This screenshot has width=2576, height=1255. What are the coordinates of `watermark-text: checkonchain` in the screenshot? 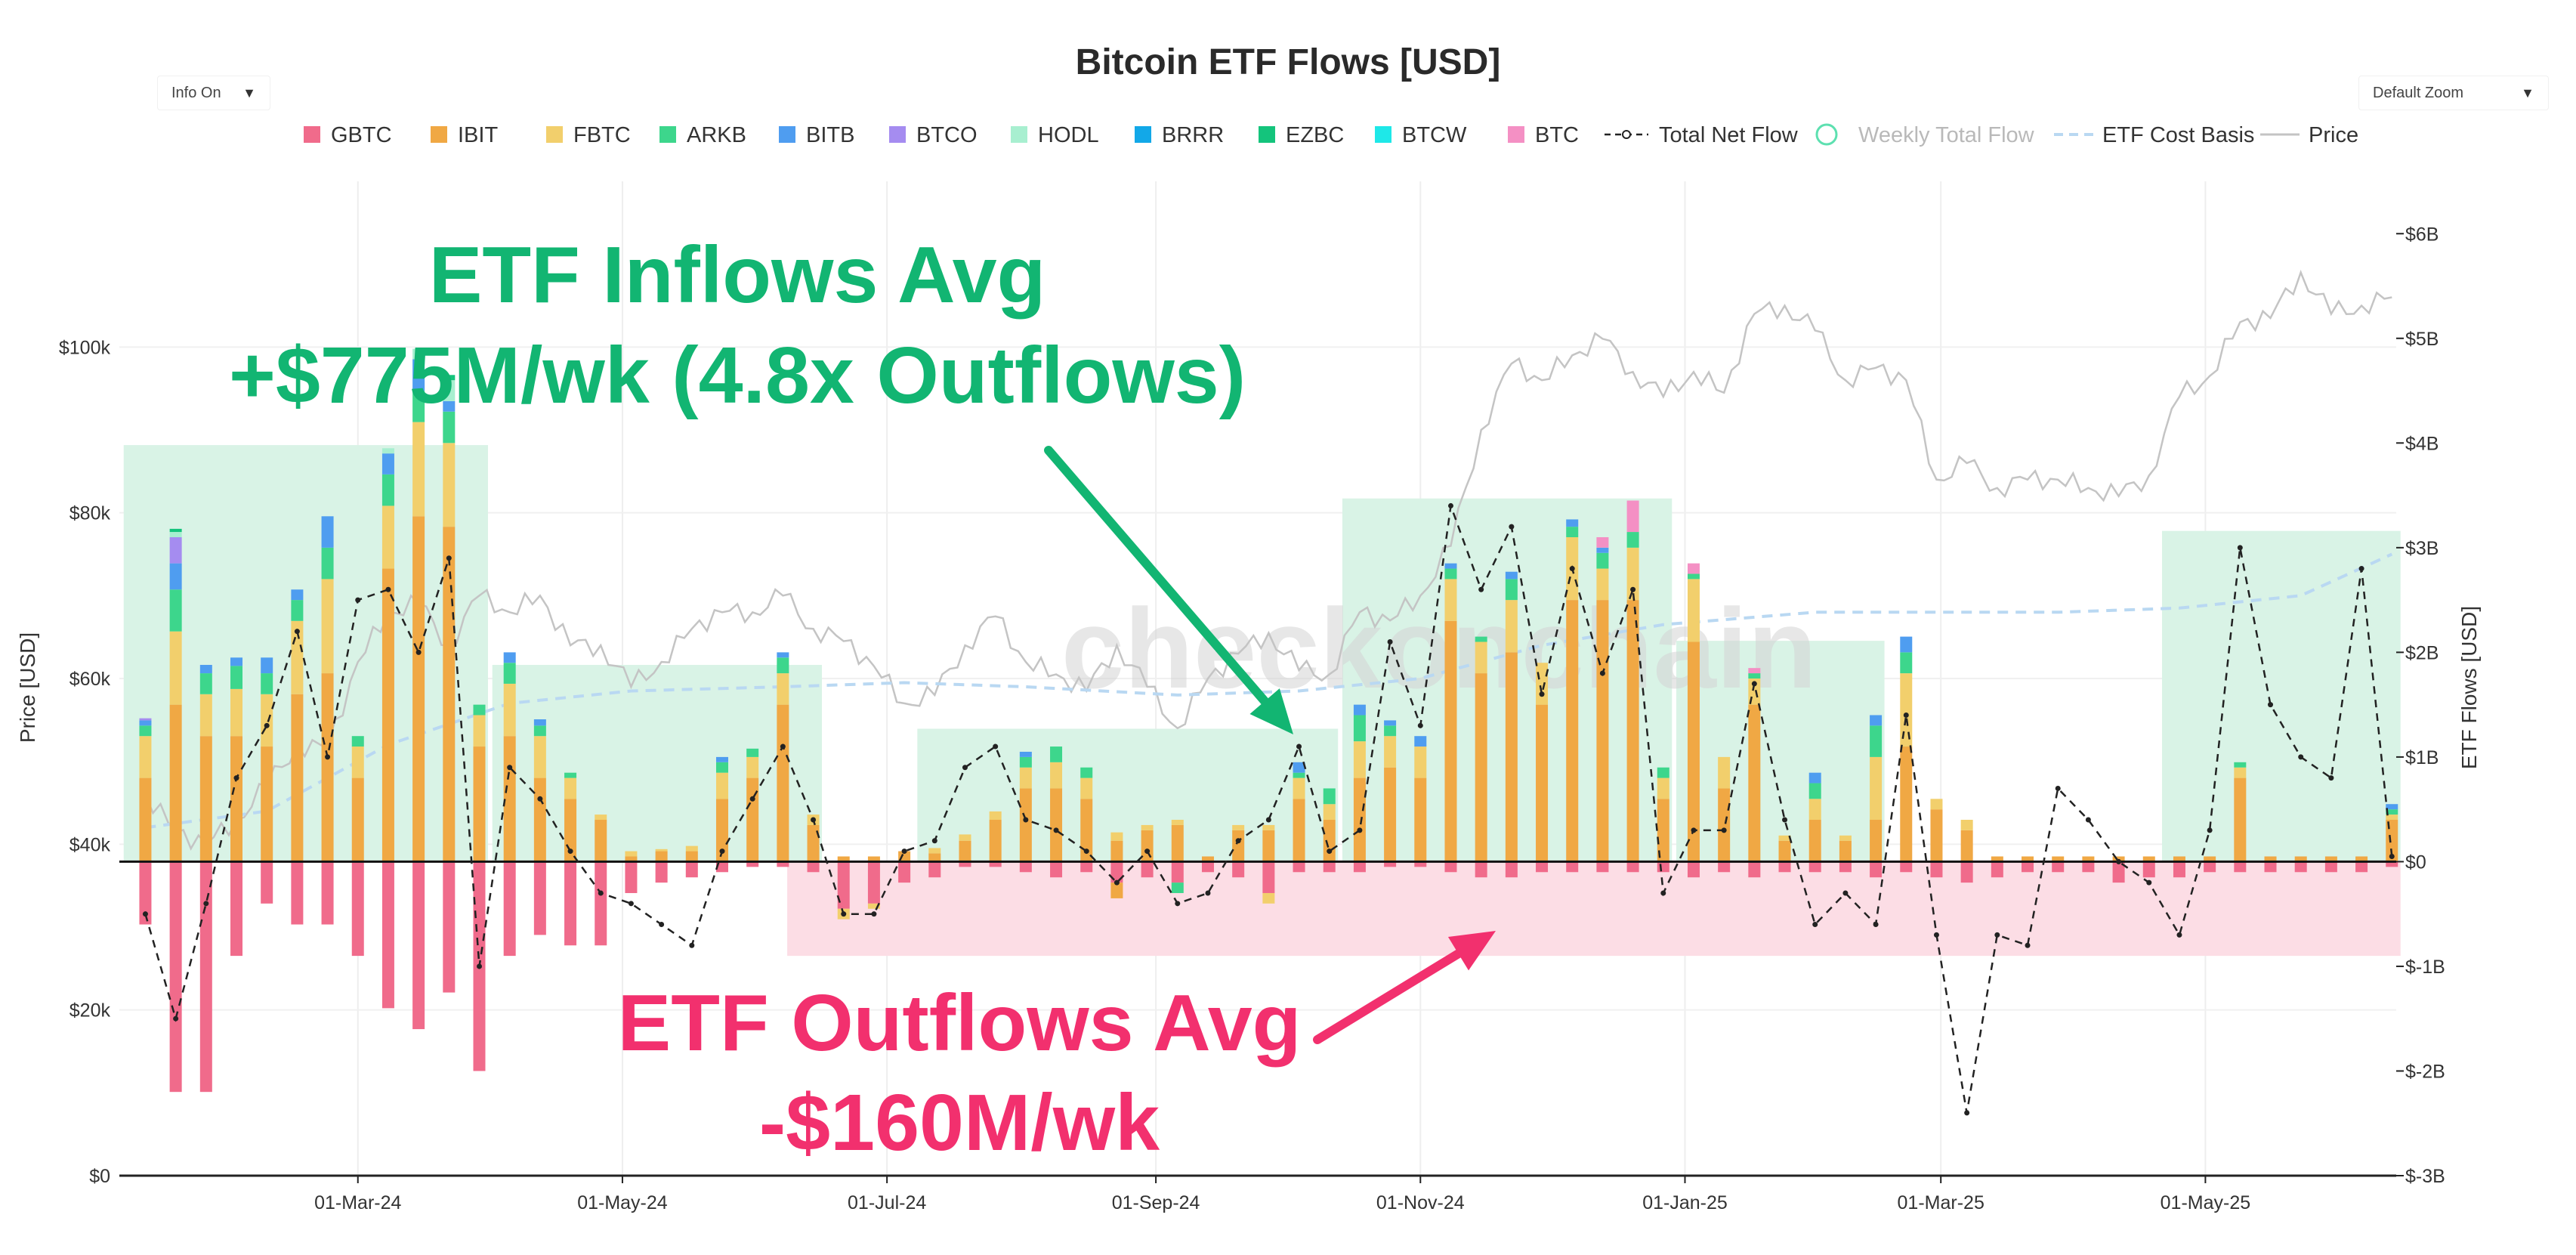 It's located at (1439, 649).